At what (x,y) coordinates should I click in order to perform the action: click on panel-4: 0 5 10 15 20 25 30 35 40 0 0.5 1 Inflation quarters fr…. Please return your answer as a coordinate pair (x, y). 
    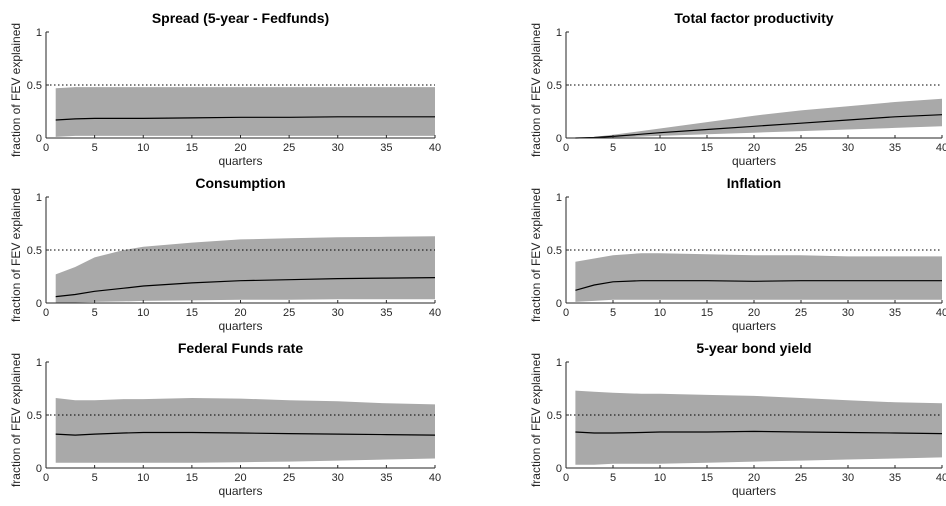
    Looking at the image, I should click on (737, 254).